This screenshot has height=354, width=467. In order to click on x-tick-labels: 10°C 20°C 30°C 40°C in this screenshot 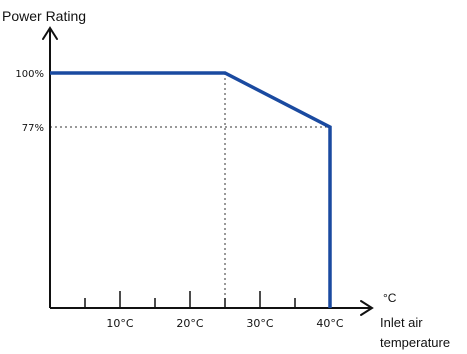, I will do `click(224, 323)`.